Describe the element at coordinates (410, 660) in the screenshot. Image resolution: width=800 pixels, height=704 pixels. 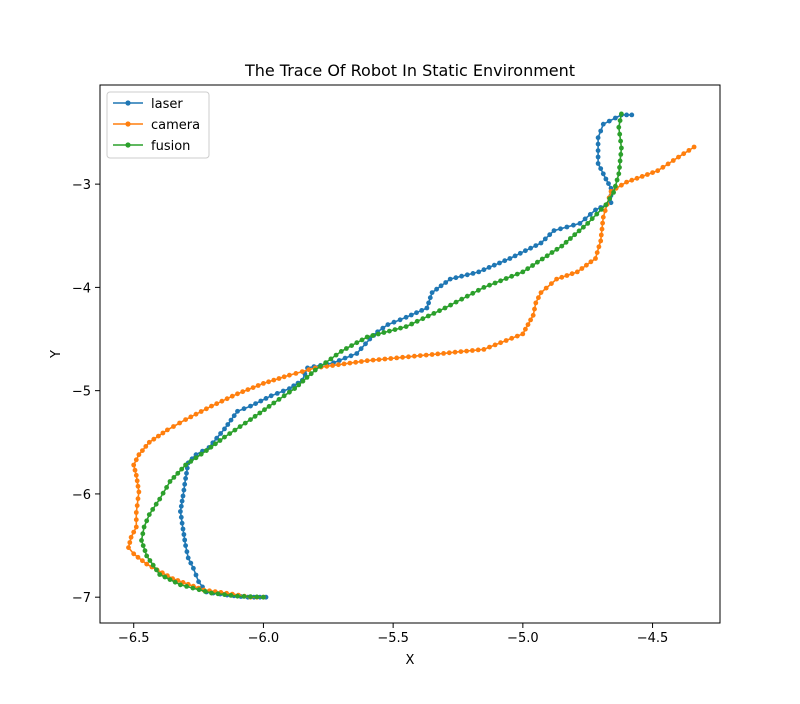
I see `x-axis-label: X` at that location.